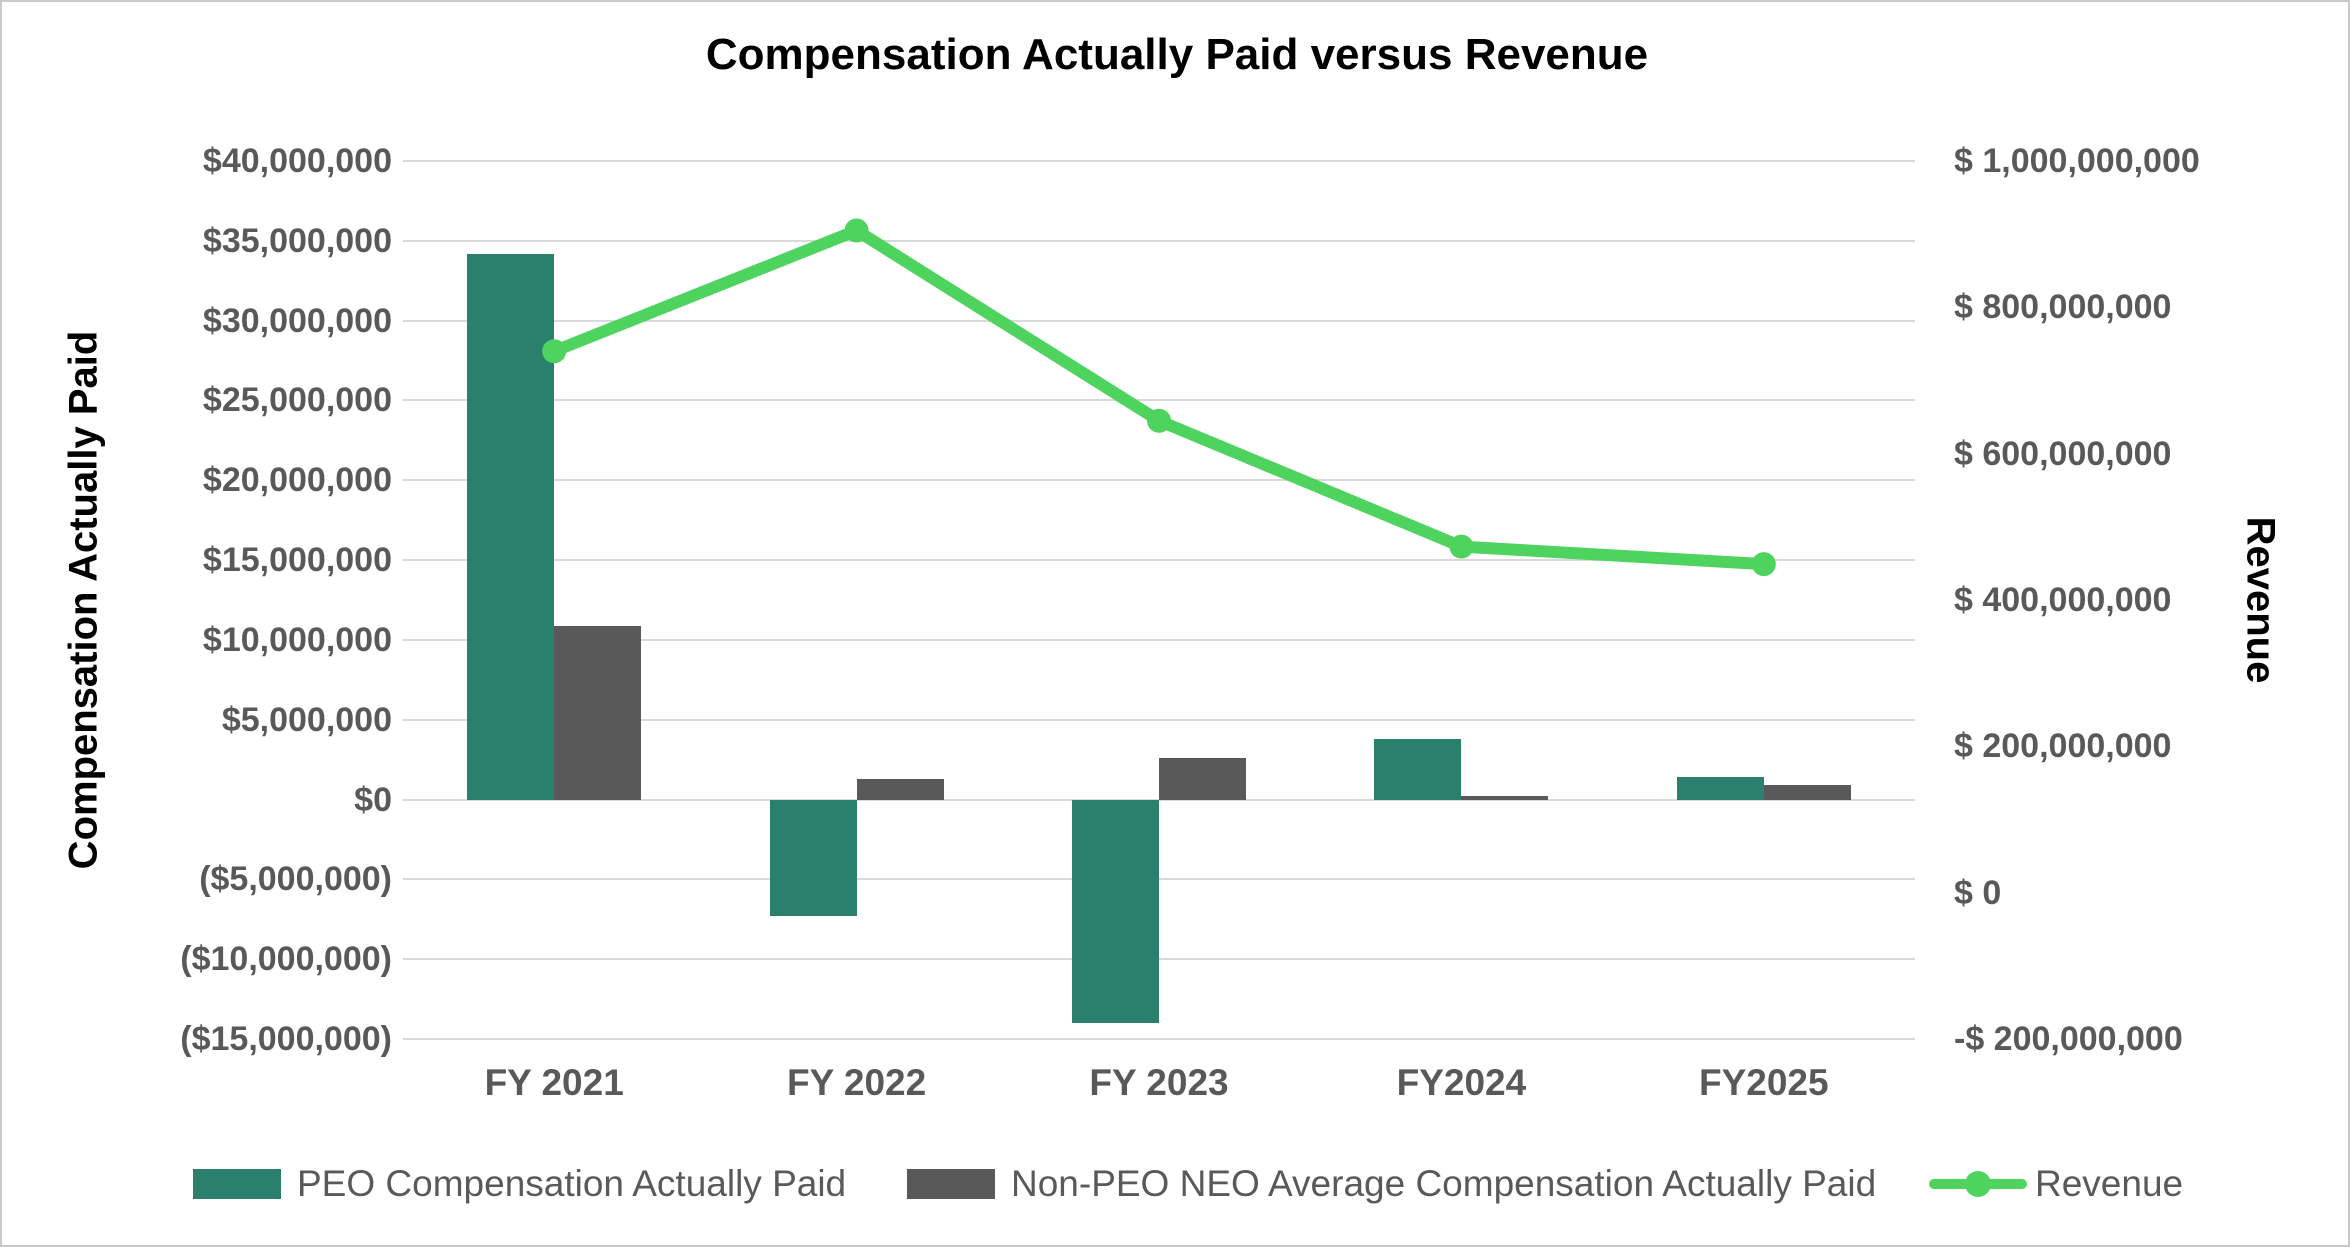 The image size is (2350, 1247). I want to click on nonpeo-cap-bar-fy-2021, so click(598, 712).